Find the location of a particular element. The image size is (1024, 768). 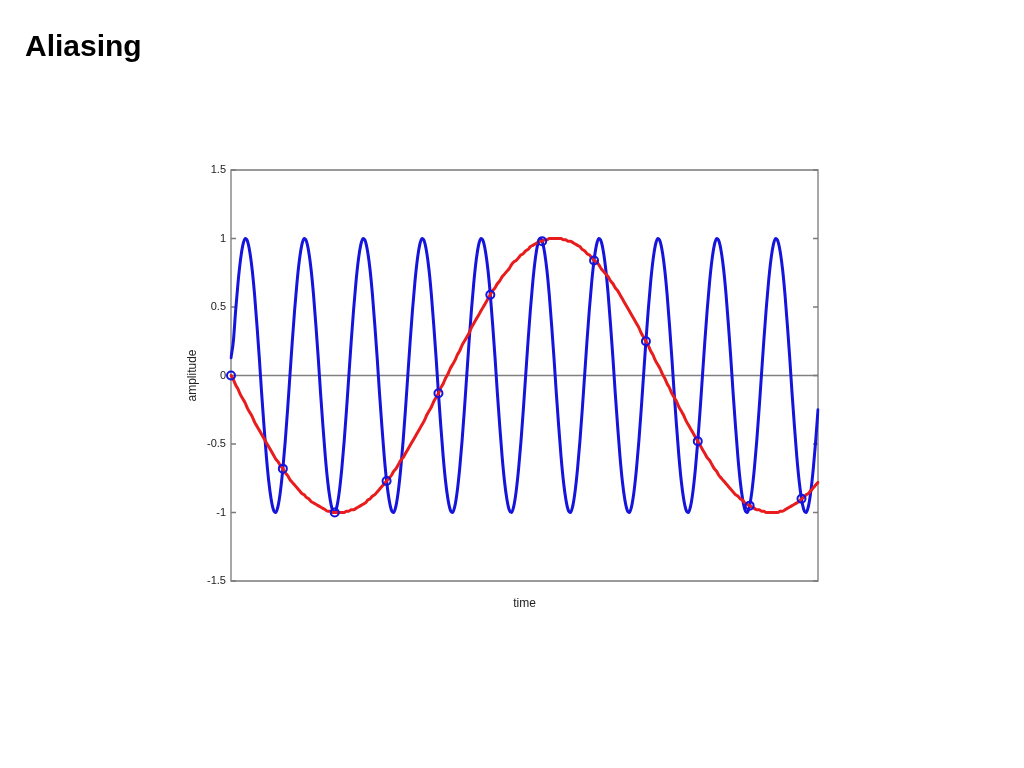

y-axis-title: amplitude is located at coordinates (191, 375).